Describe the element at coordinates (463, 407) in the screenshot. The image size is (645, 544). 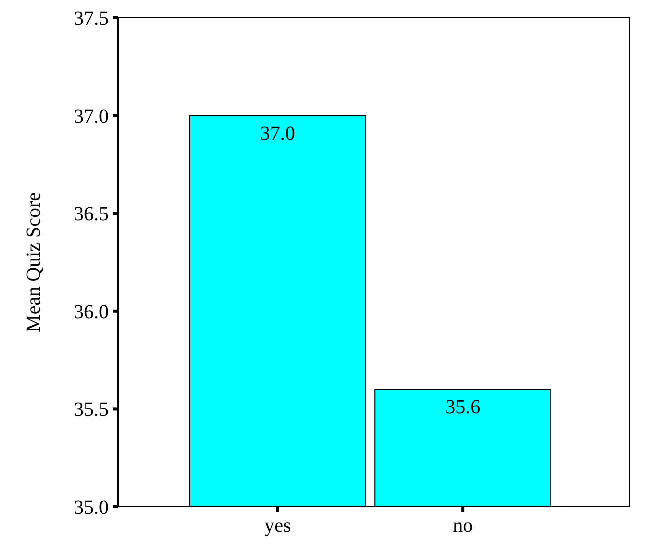
I see `data-label: 35.6` at that location.